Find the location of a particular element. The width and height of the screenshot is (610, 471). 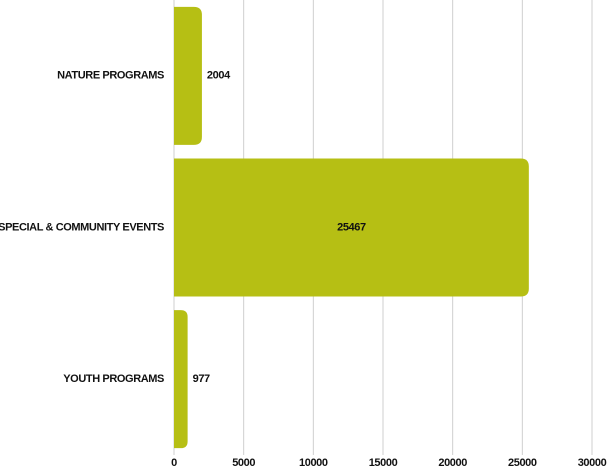

x-tick-label: 15000 is located at coordinates (383, 463).